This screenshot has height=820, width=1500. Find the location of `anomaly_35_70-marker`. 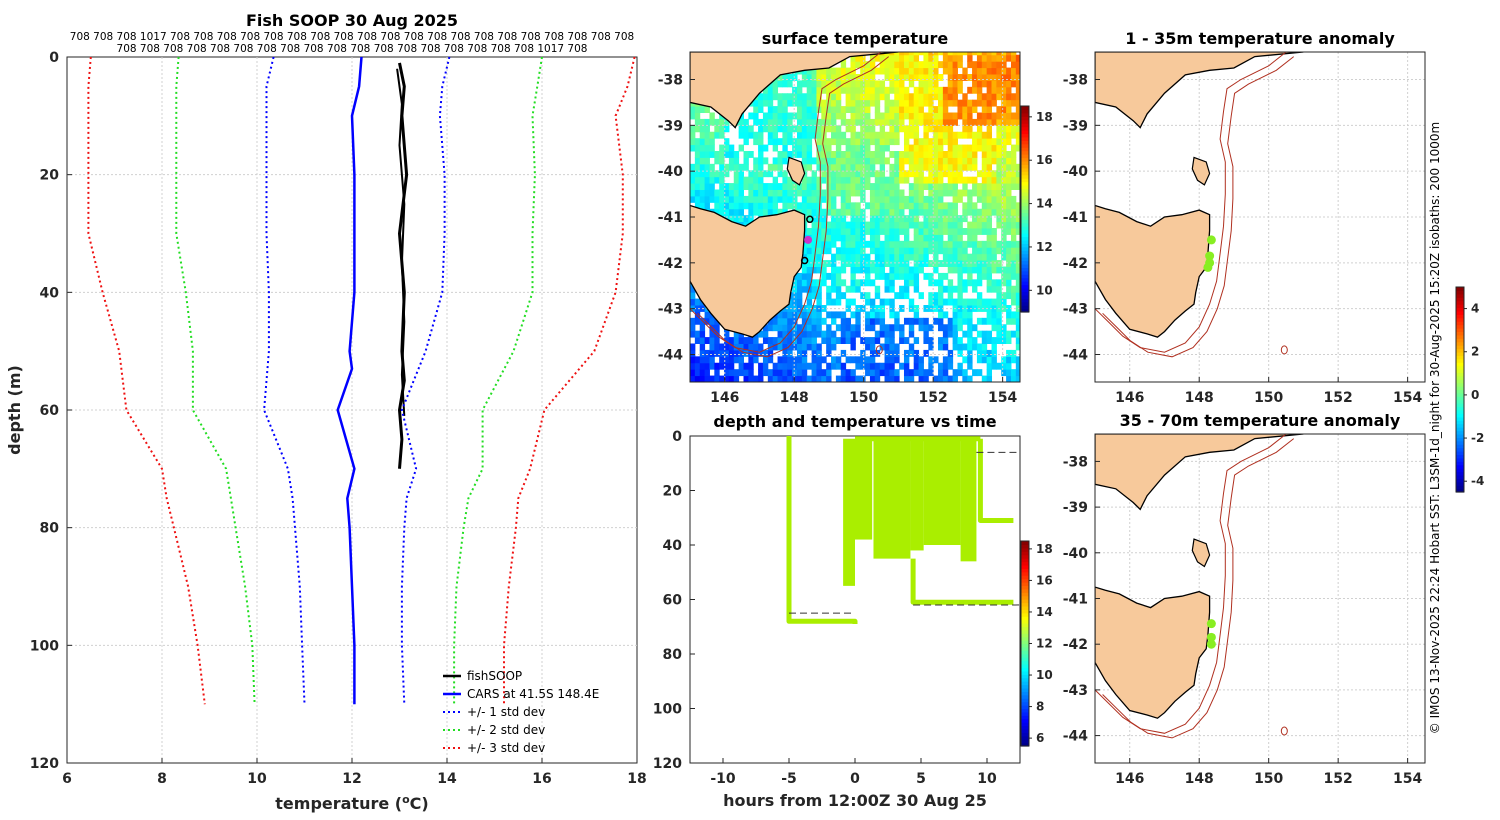

anomaly_35_70-marker is located at coordinates (1211, 644).